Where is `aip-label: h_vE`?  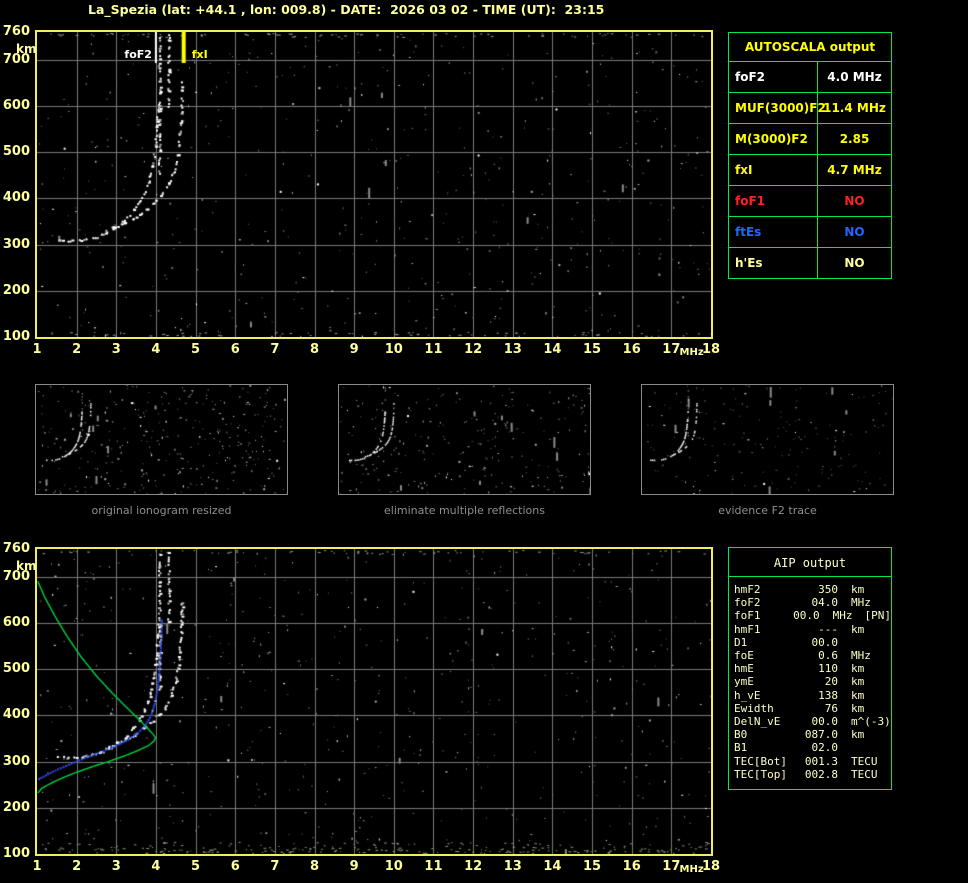 aip-label: h_vE is located at coordinates (747, 695).